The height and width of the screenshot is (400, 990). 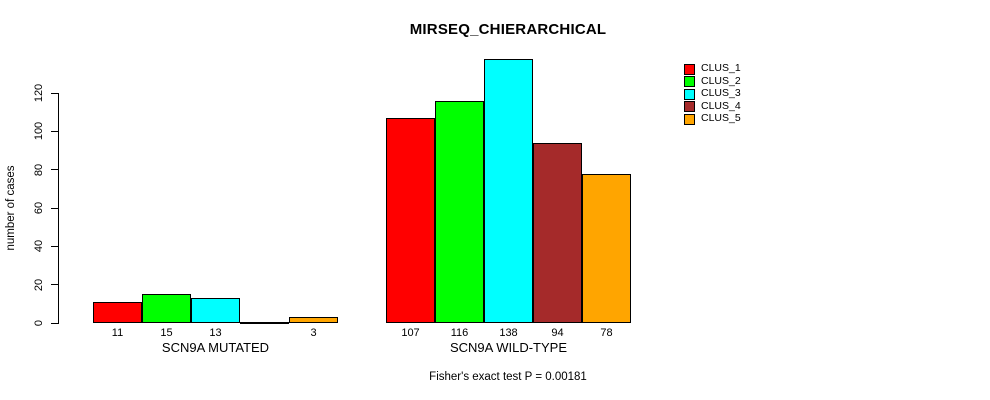 What do you see at coordinates (721, 118) in the screenshot?
I see `legend-label-clus-5: CLUS_5` at bounding box center [721, 118].